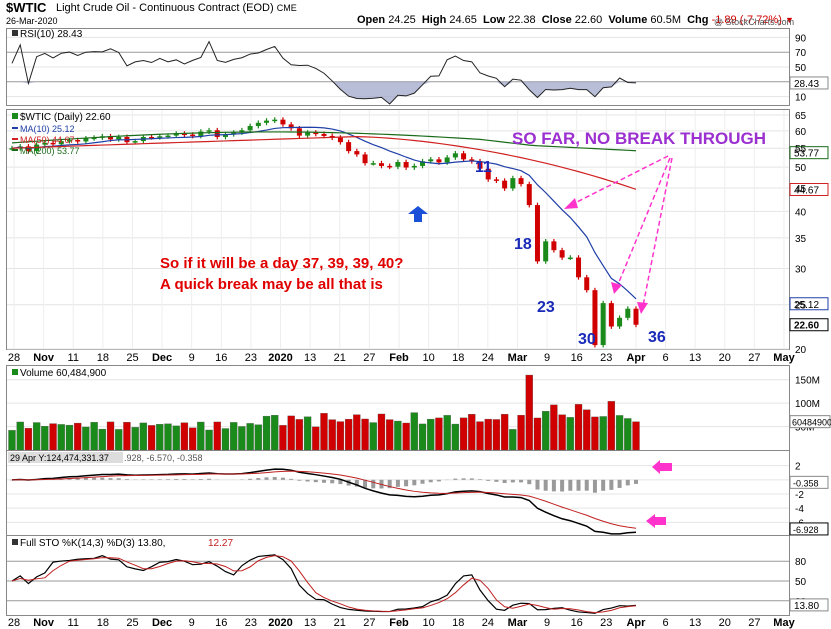  What do you see at coordinates (695, 358) in the screenshot?
I see `x-tick-label: 13` at bounding box center [695, 358].